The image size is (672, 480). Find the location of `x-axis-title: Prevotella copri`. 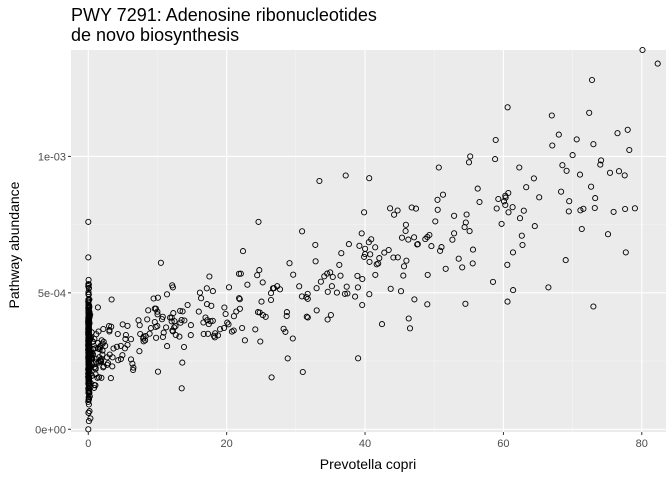

x-axis-title: Prevotella copri is located at coordinates (368, 464).